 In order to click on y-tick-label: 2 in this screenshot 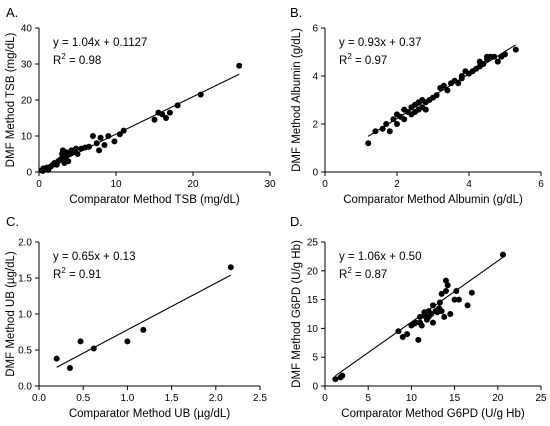, I will do `click(315, 125)`.